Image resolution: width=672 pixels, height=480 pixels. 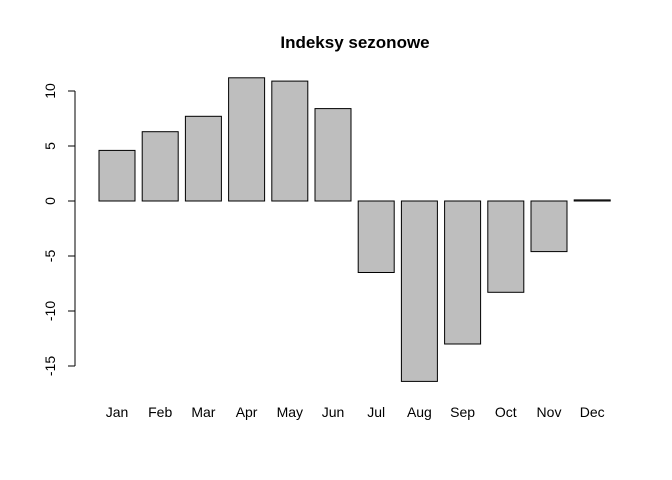 What do you see at coordinates (462, 412) in the screenshot?
I see `x-tick-label: Sep` at bounding box center [462, 412].